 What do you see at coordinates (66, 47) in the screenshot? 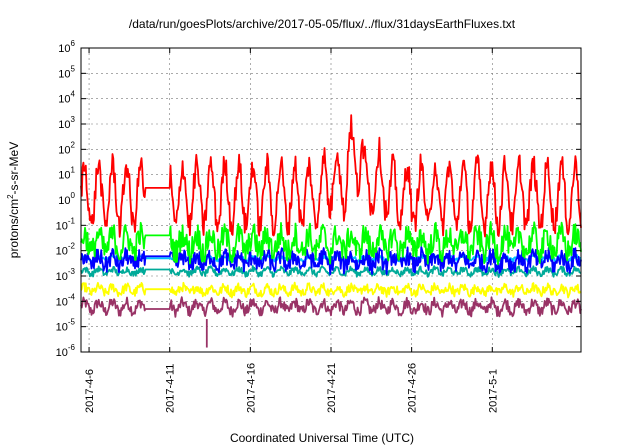
I see `y-tick-label: 10⁶` at bounding box center [66, 47].